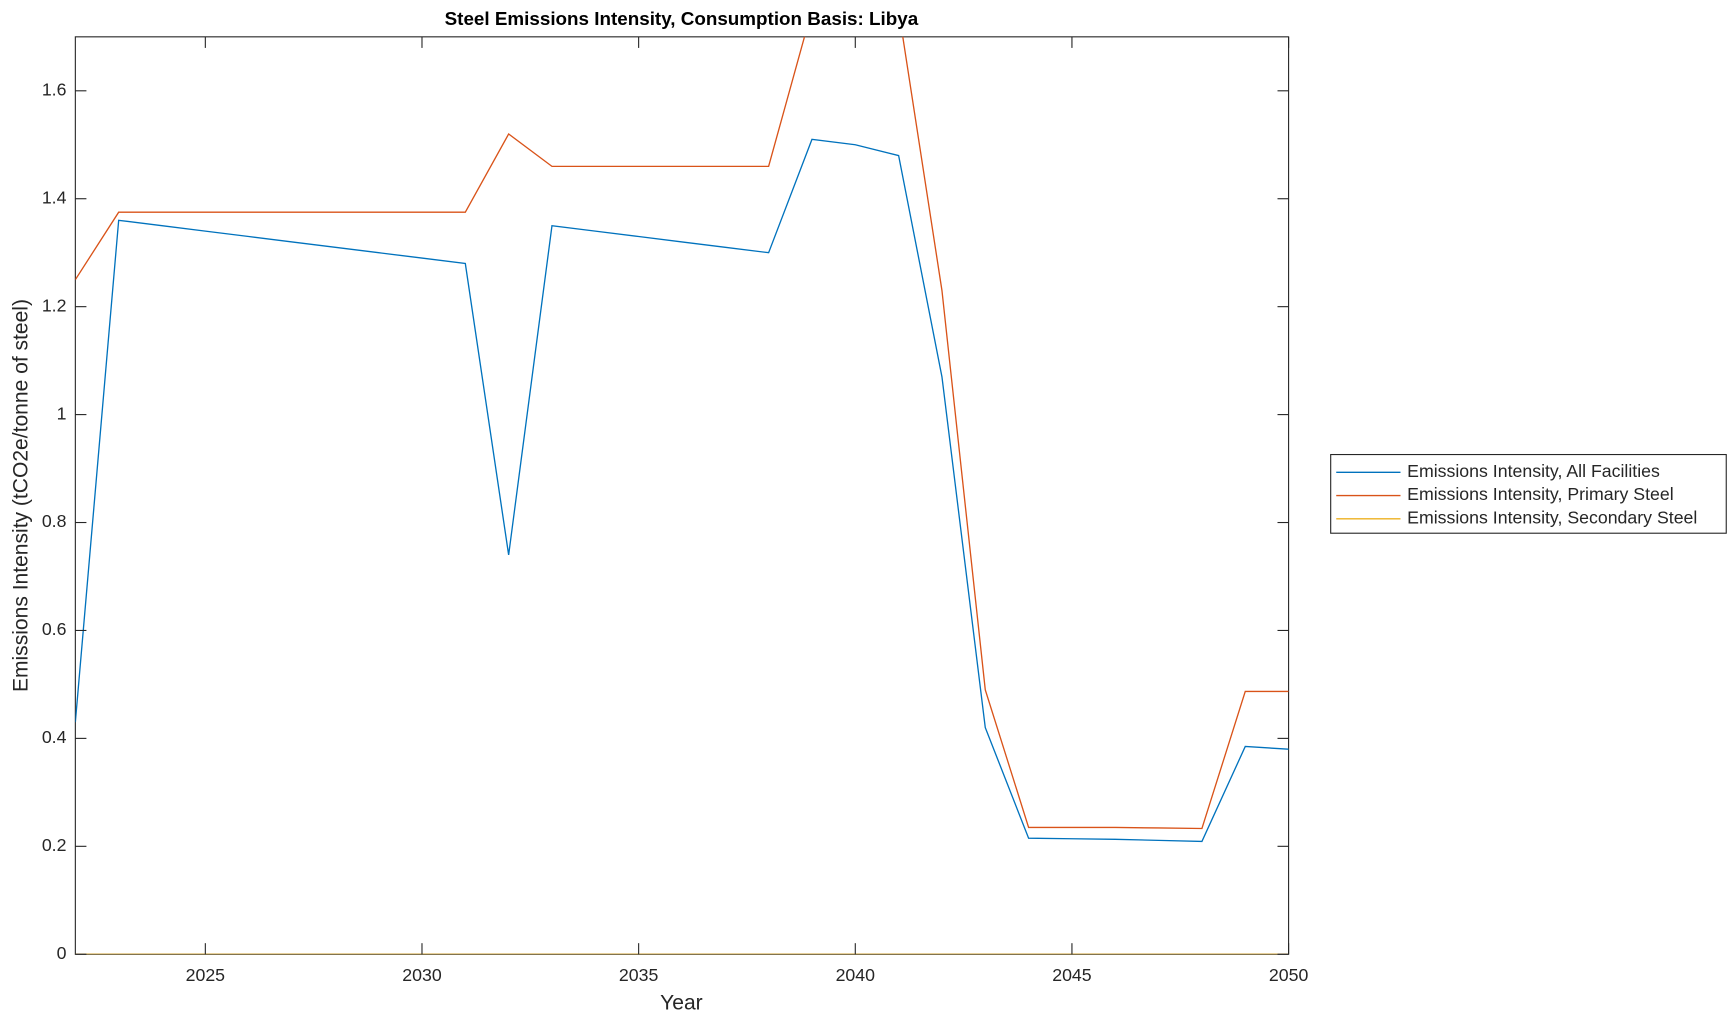 The image size is (1734, 1021). I want to click on x-tick-label: 2025, so click(206, 975).